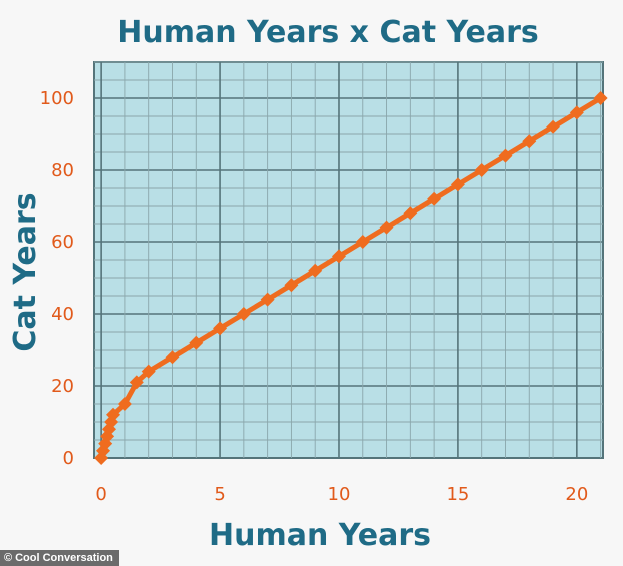 The image size is (623, 566). I want to click on y-axis-label: Cat Years, so click(25, 271).